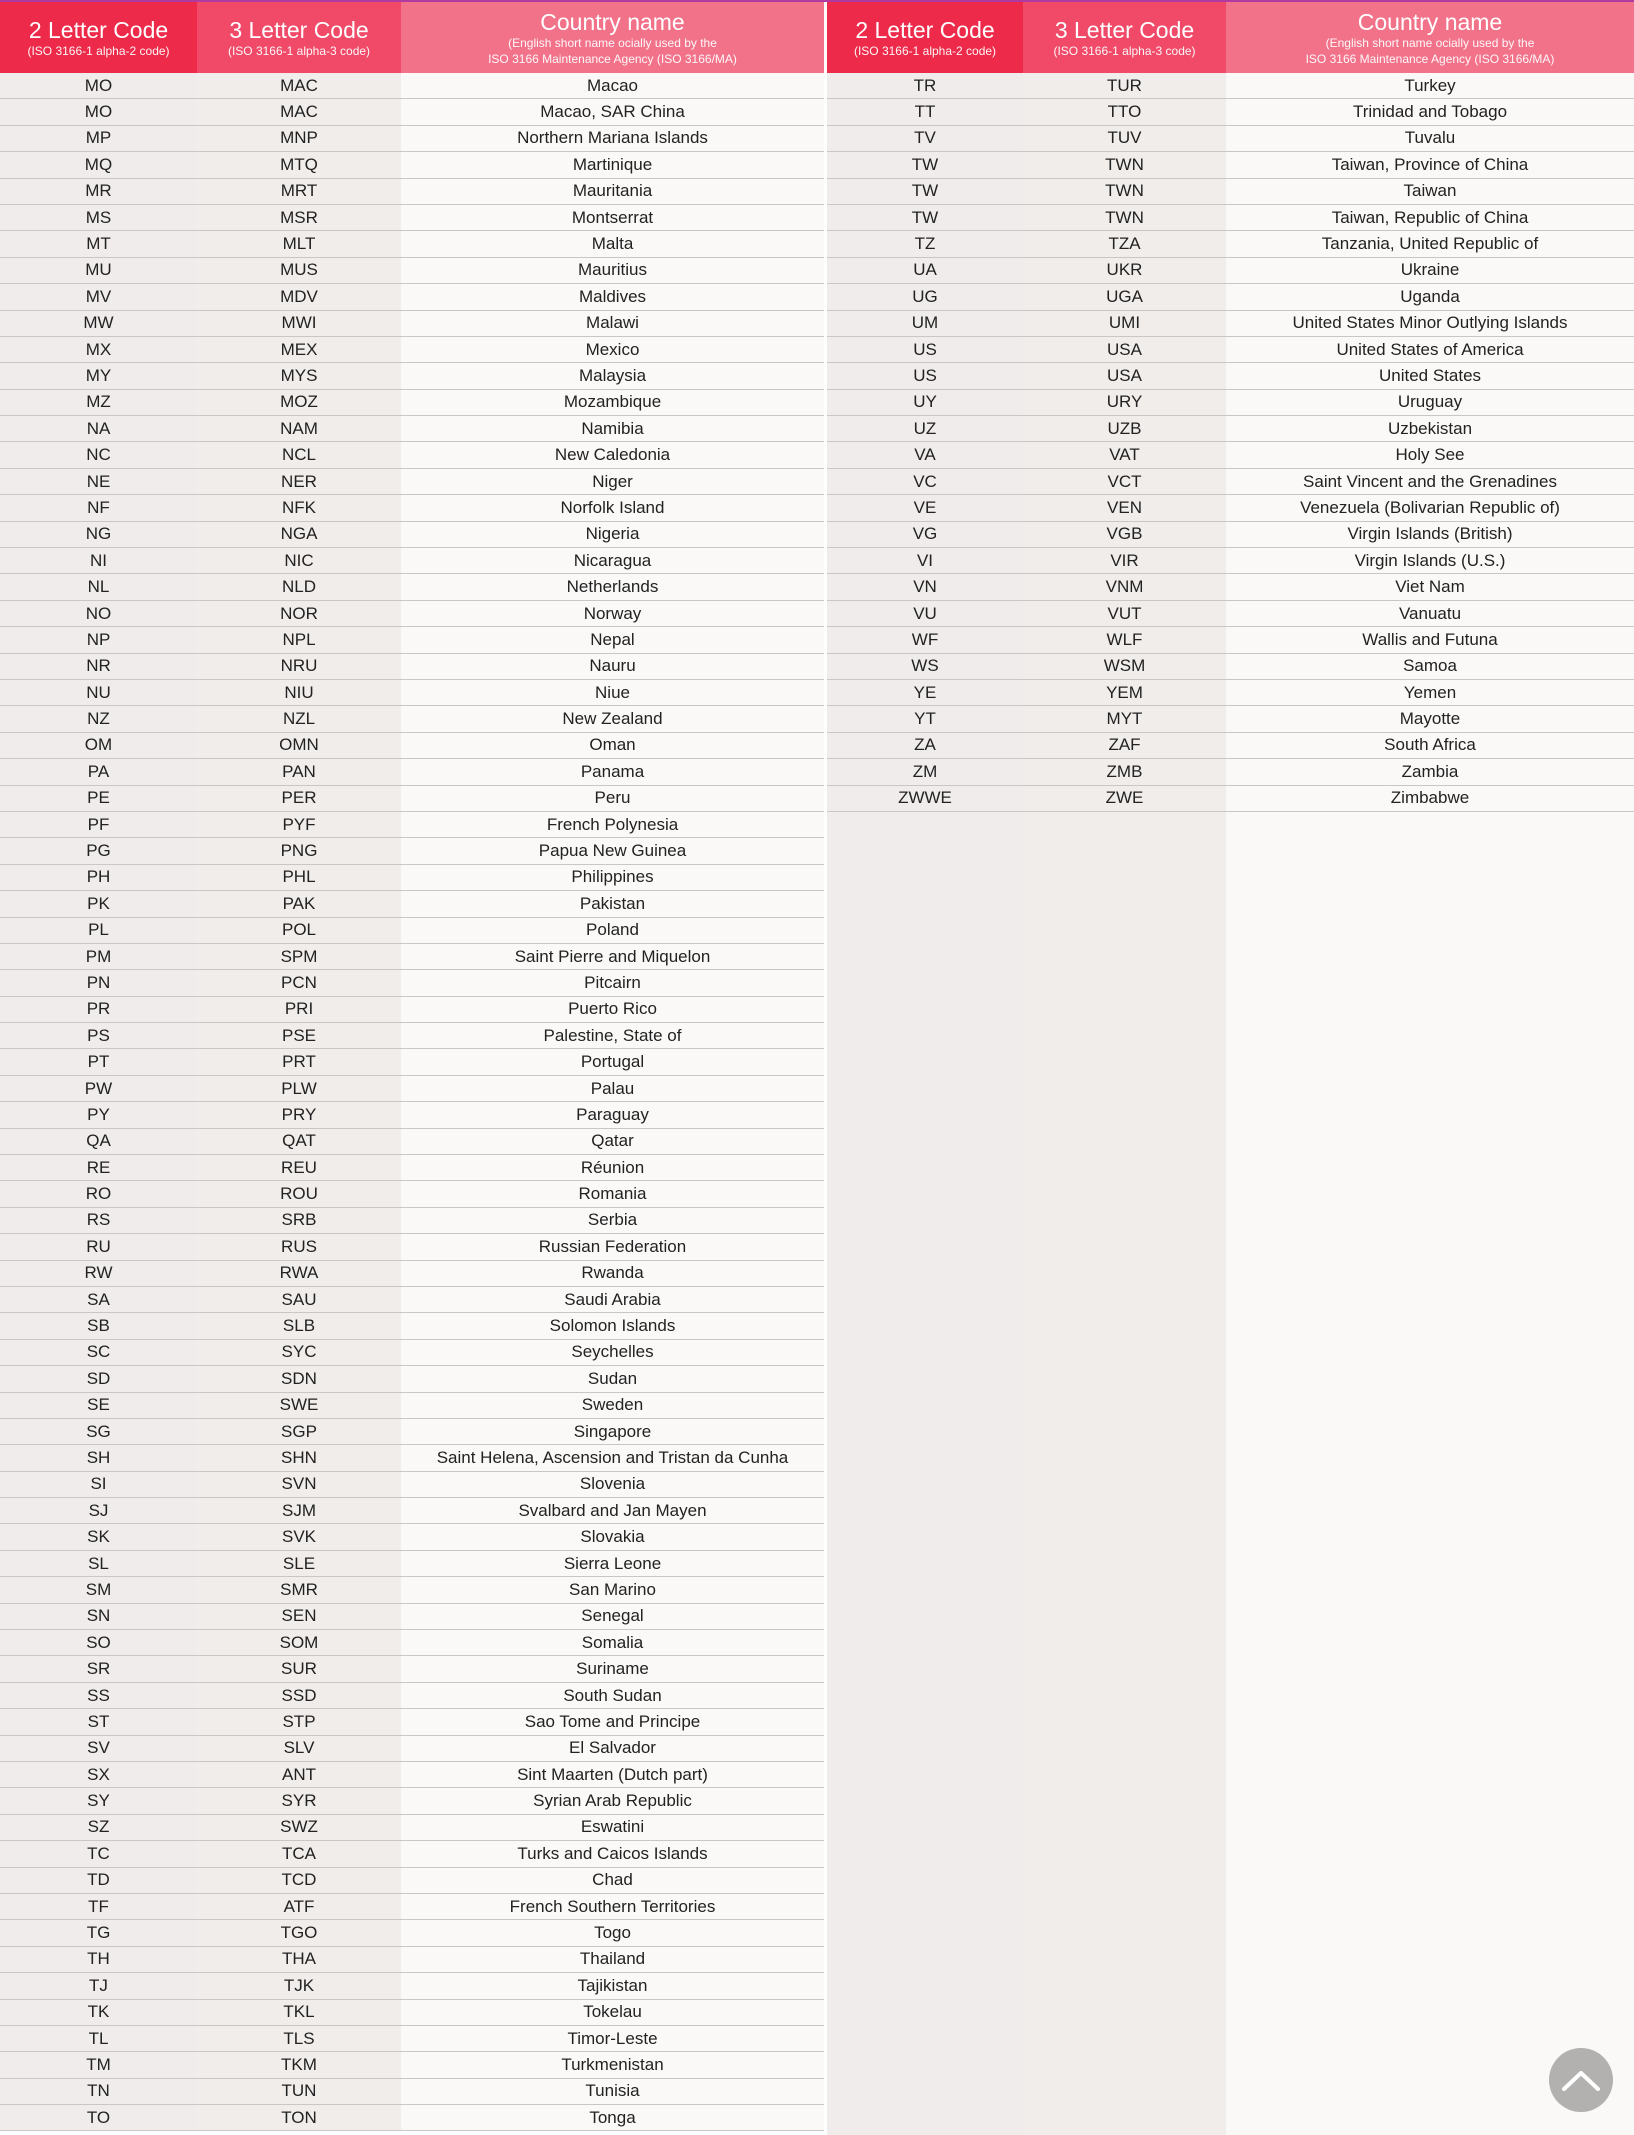 The width and height of the screenshot is (1634, 2135). What do you see at coordinates (98, 877) in the screenshot?
I see `alpha2-code-cell: PH` at bounding box center [98, 877].